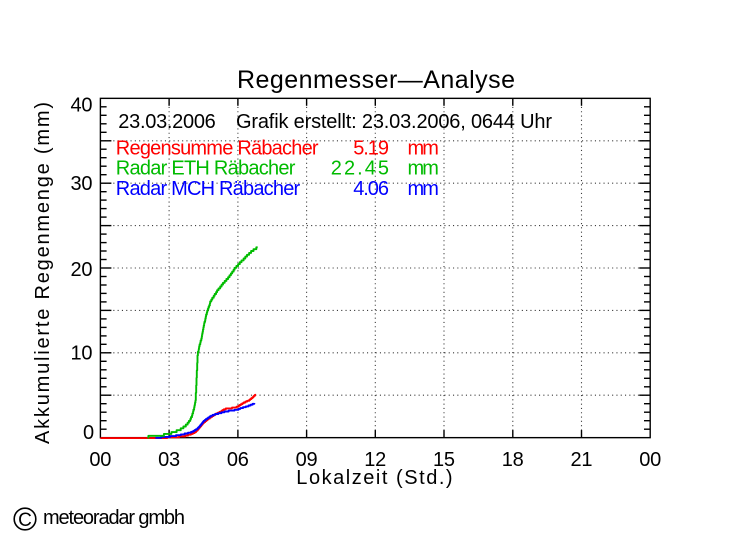 The height and width of the screenshot is (539, 749). I want to click on svg-text:Grafik erstellt: 23.03.2006, 0: Grafik erstellt: 23.03.2006, 0644 Uhr, so click(394, 122).